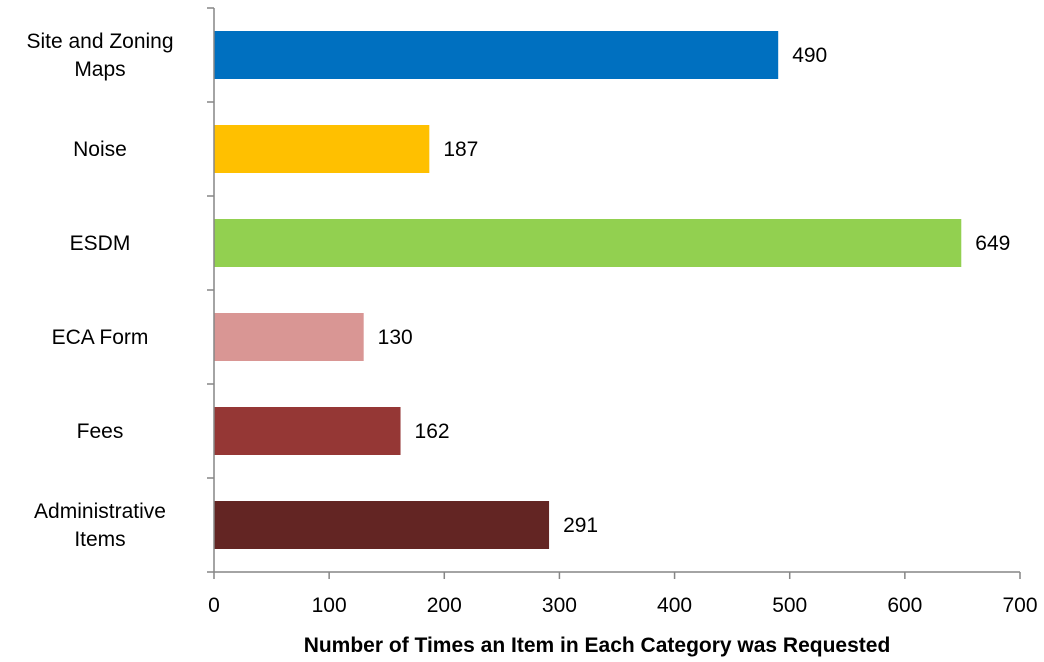 Image resolution: width=1044 pixels, height=662 pixels. Describe the element at coordinates (809, 55) in the screenshot. I see `data-label: 490` at that location.